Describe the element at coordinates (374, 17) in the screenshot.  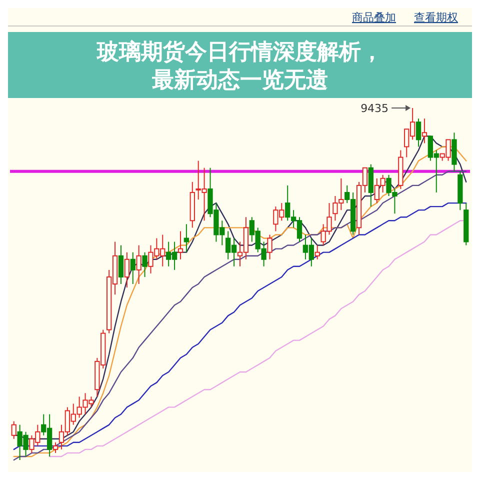
I see `text: 商品叠加` at that location.